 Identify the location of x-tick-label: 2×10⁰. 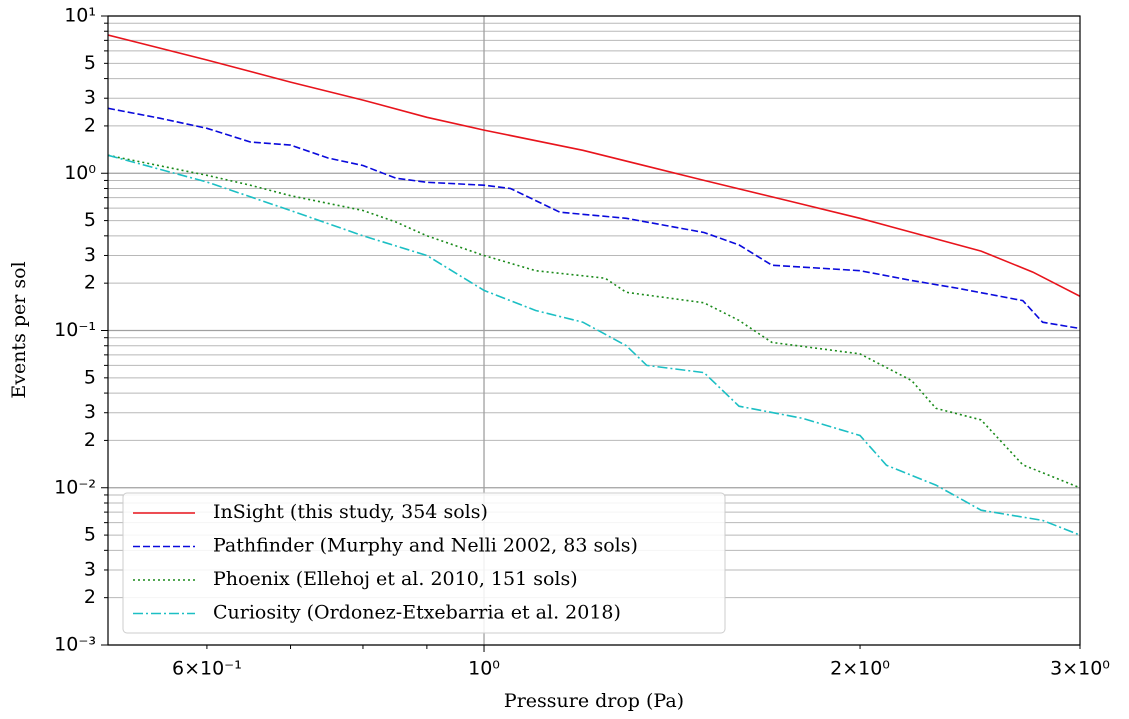
(860, 669).